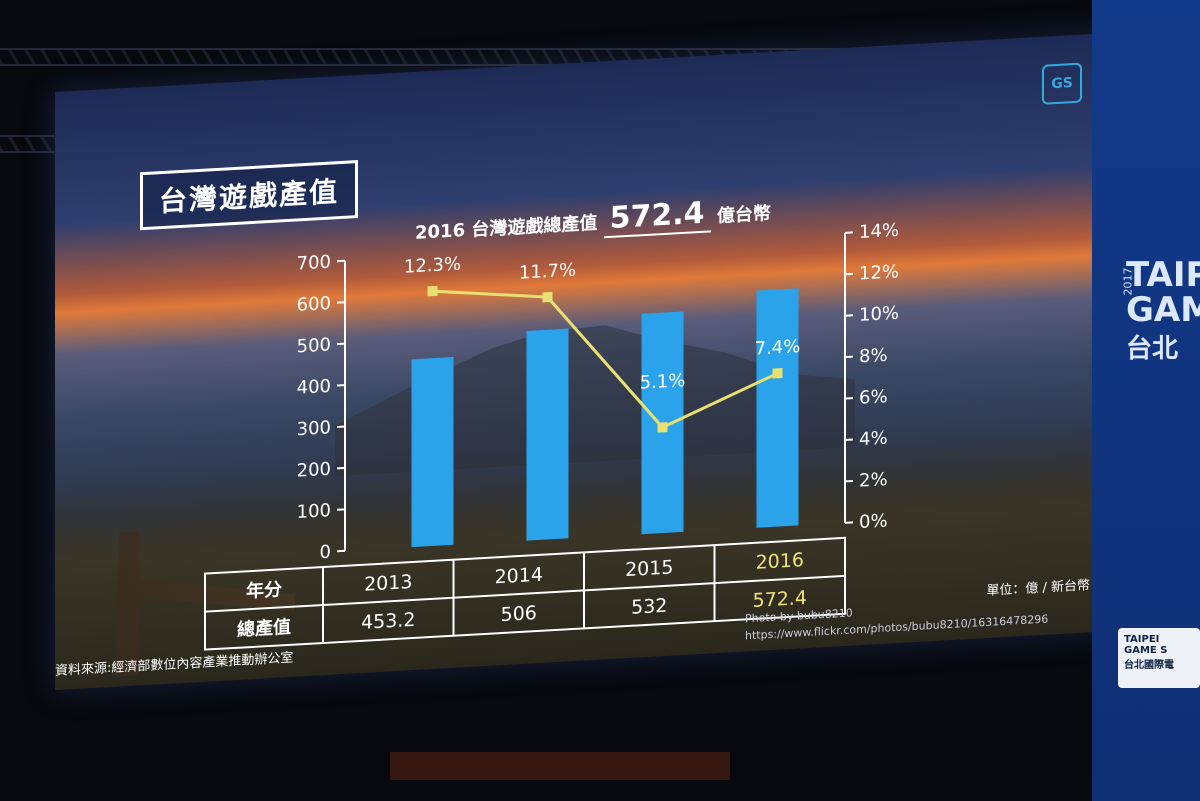 Image resolution: width=1200 pixels, height=801 pixels. Describe the element at coordinates (649, 568) in the screenshot. I see `data-table-year: 2015` at that location.